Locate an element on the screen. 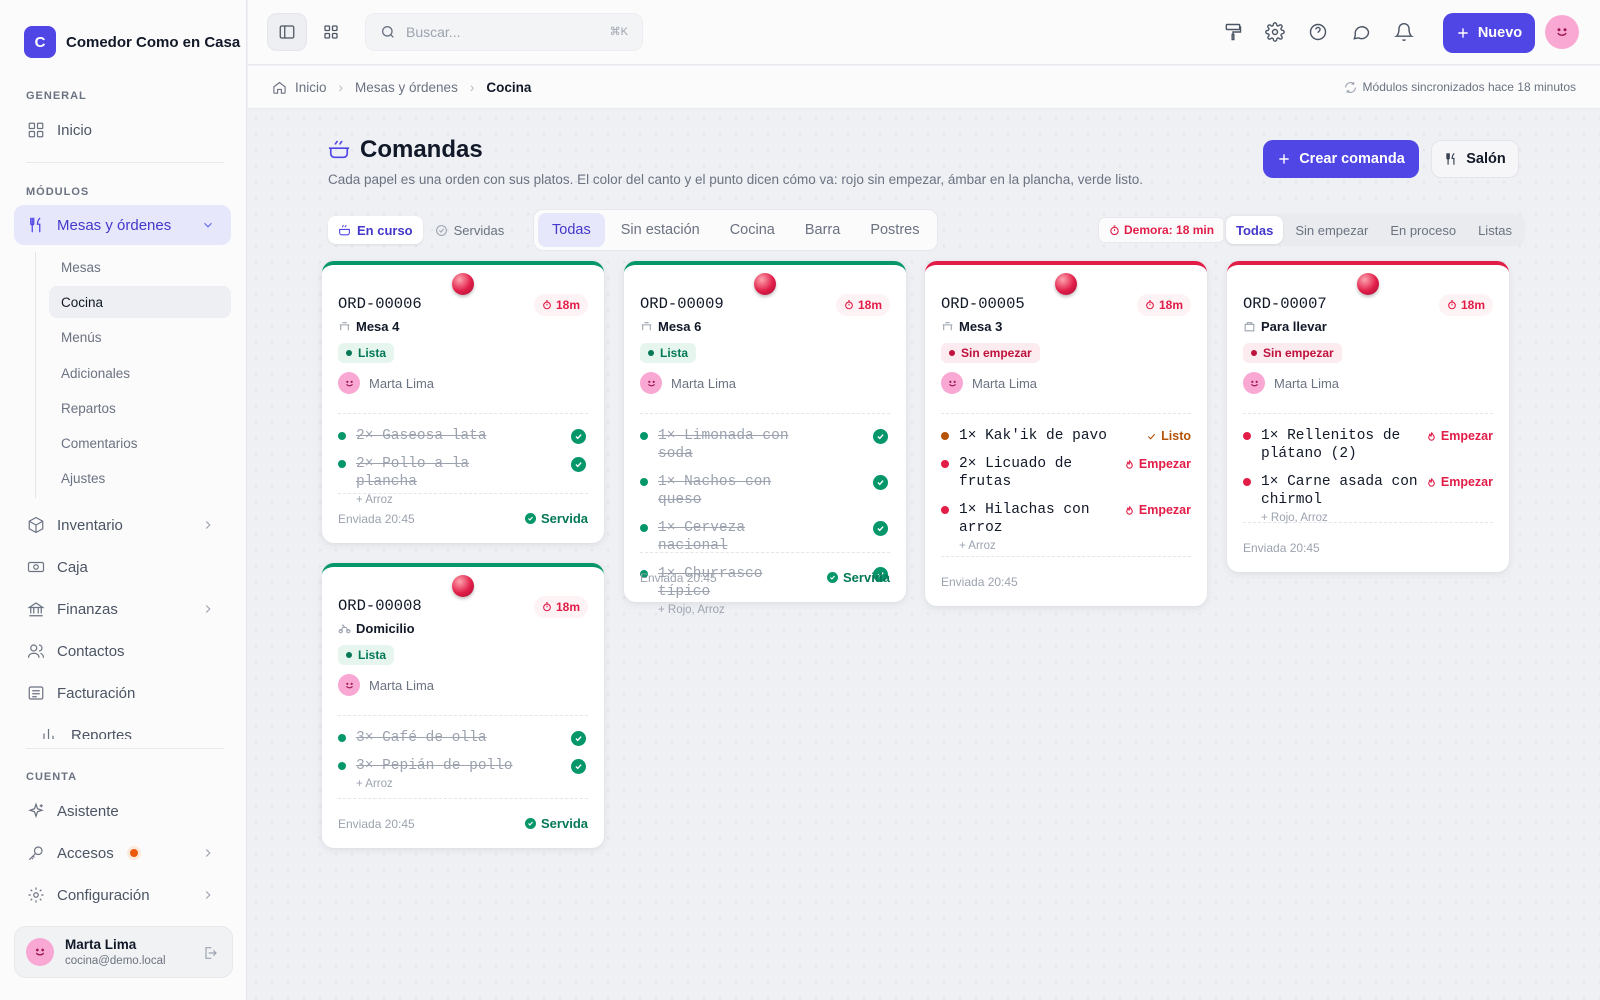 The image size is (1600, 1000). cash-icon is located at coordinates (36, 567).